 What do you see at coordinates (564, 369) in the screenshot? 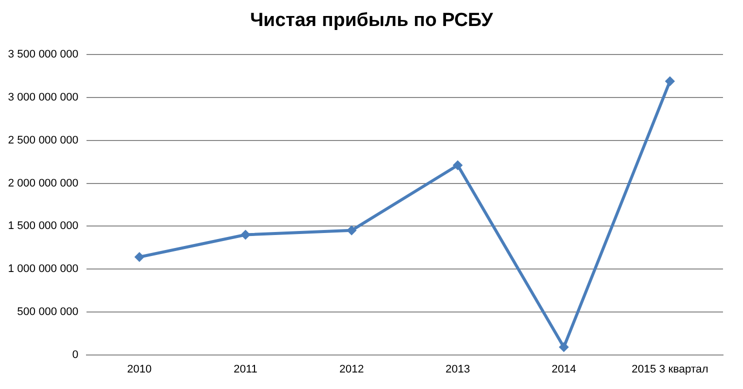
I see `x-tick-label: 2014` at bounding box center [564, 369].